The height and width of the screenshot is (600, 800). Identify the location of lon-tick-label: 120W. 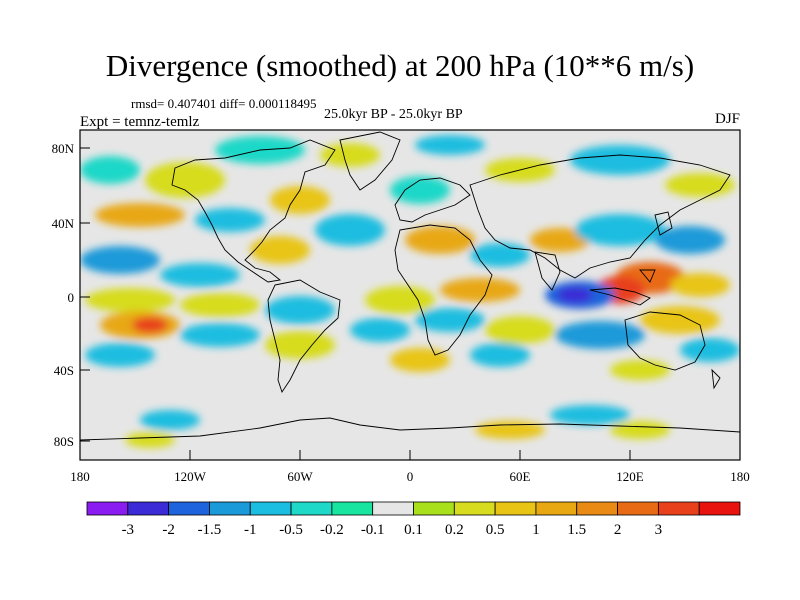
(190, 476).